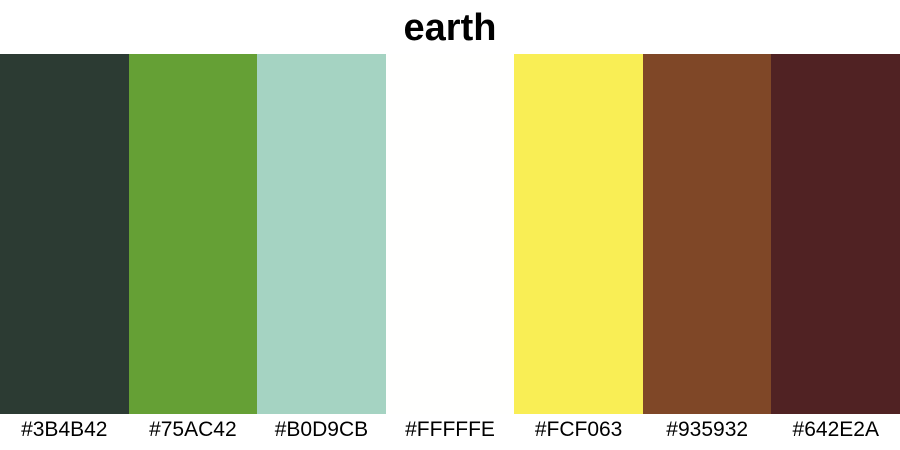 The height and width of the screenshot is (450, 900). What do you see at coordinates (578, 429) in the screenshot?
I see `hex-code-label: #FCF063` at bounding box center [578, 429].